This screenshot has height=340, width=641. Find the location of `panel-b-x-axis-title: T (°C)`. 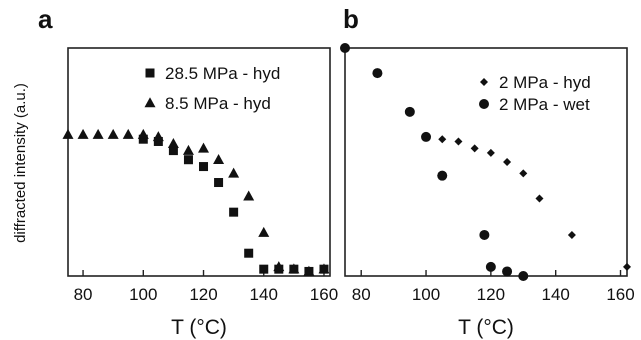

panel-b-x-axis-title: T (°C) is located at coordinates (486, 327).